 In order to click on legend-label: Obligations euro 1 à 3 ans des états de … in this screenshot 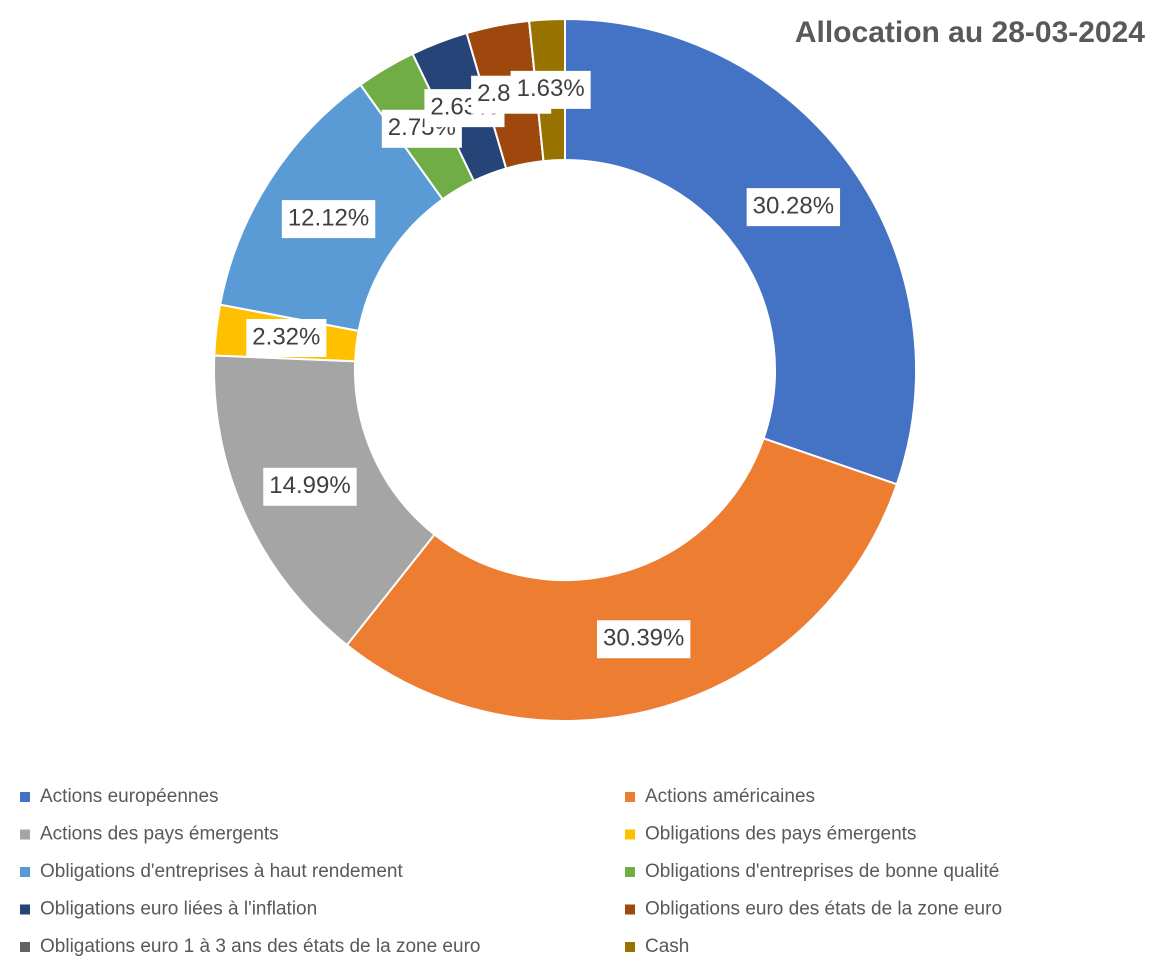, I will do `click(260, 946)`.